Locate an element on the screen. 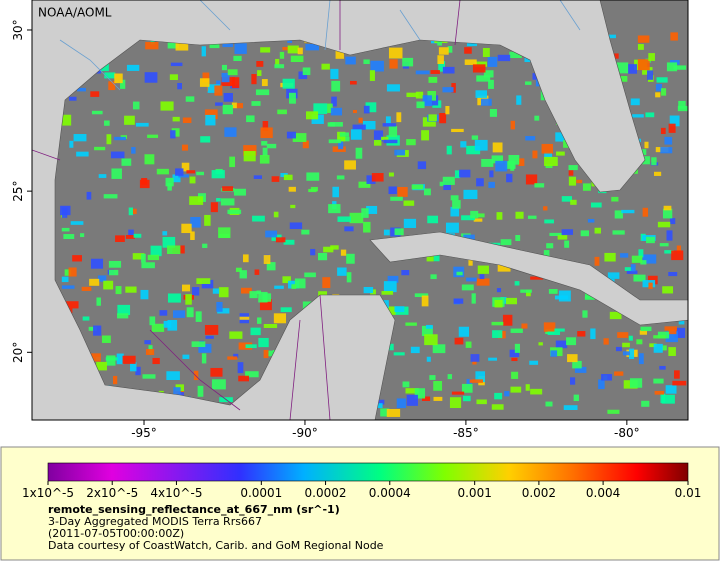 This screenshot has width=720, height=565. credit: NOAA/AOML is located at coordinates (75, 13).